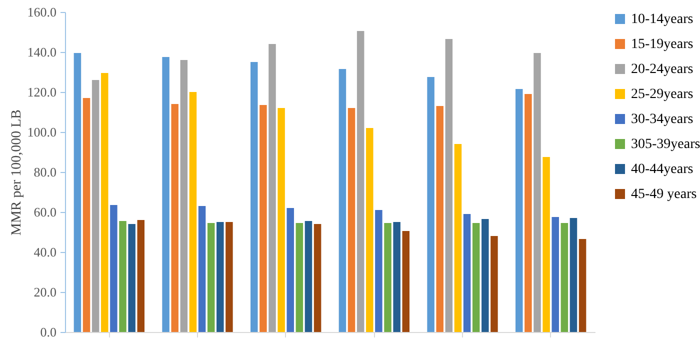  Describe the element at coordinates (662, 19) in the screenshot. I see `legend-label: 10-14years` at that location.